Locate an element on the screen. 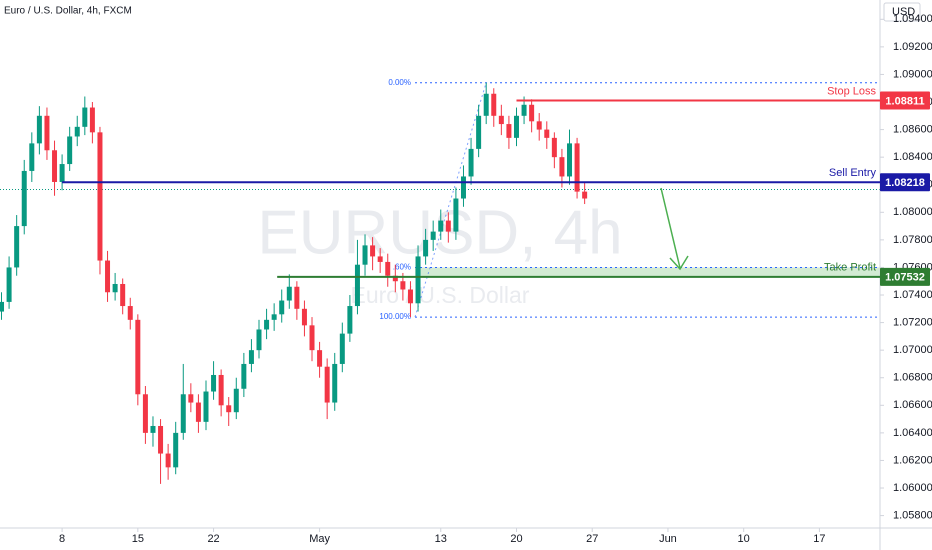 The image size is (932, 550). y-tick-label: 1.08400 is located at coordinates (912, 157).